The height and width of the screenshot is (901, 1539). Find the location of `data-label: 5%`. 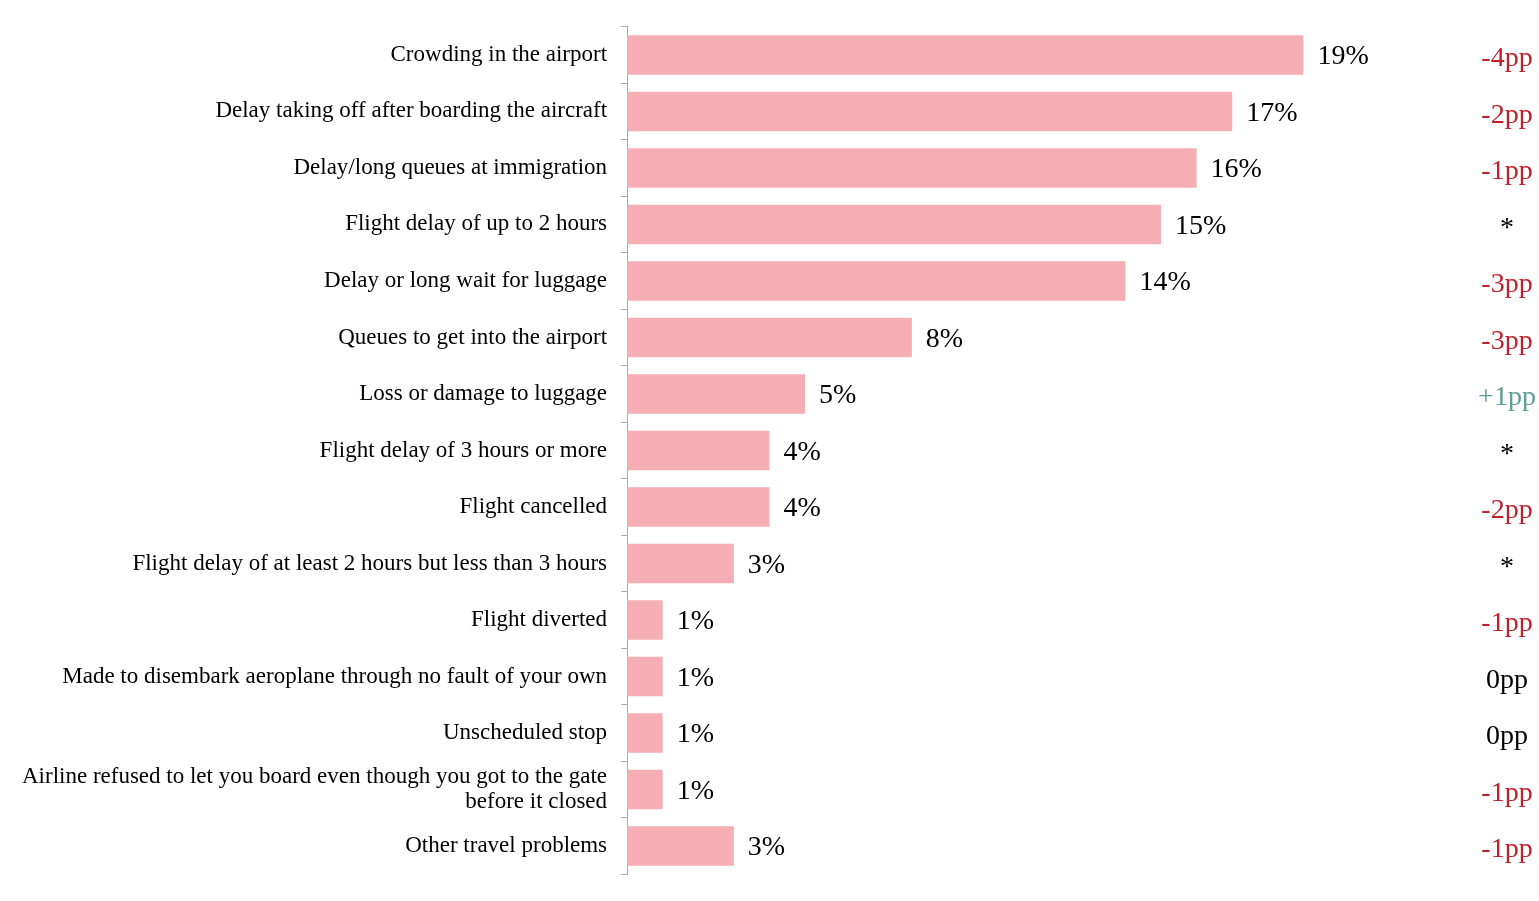

data-label: 5% is located at coordinates (838, 394).